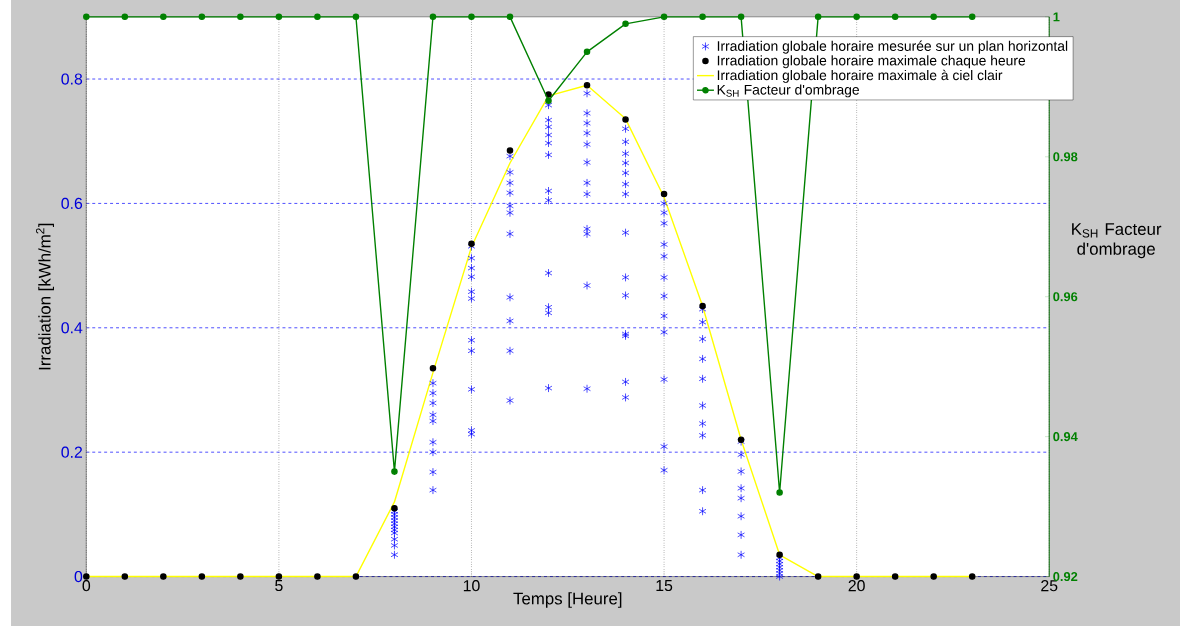 The image size is (1180, 626). I want to click on legend-label: Irradiation globale horaire mesurée sur un plan horizontal, so click(892, 47).